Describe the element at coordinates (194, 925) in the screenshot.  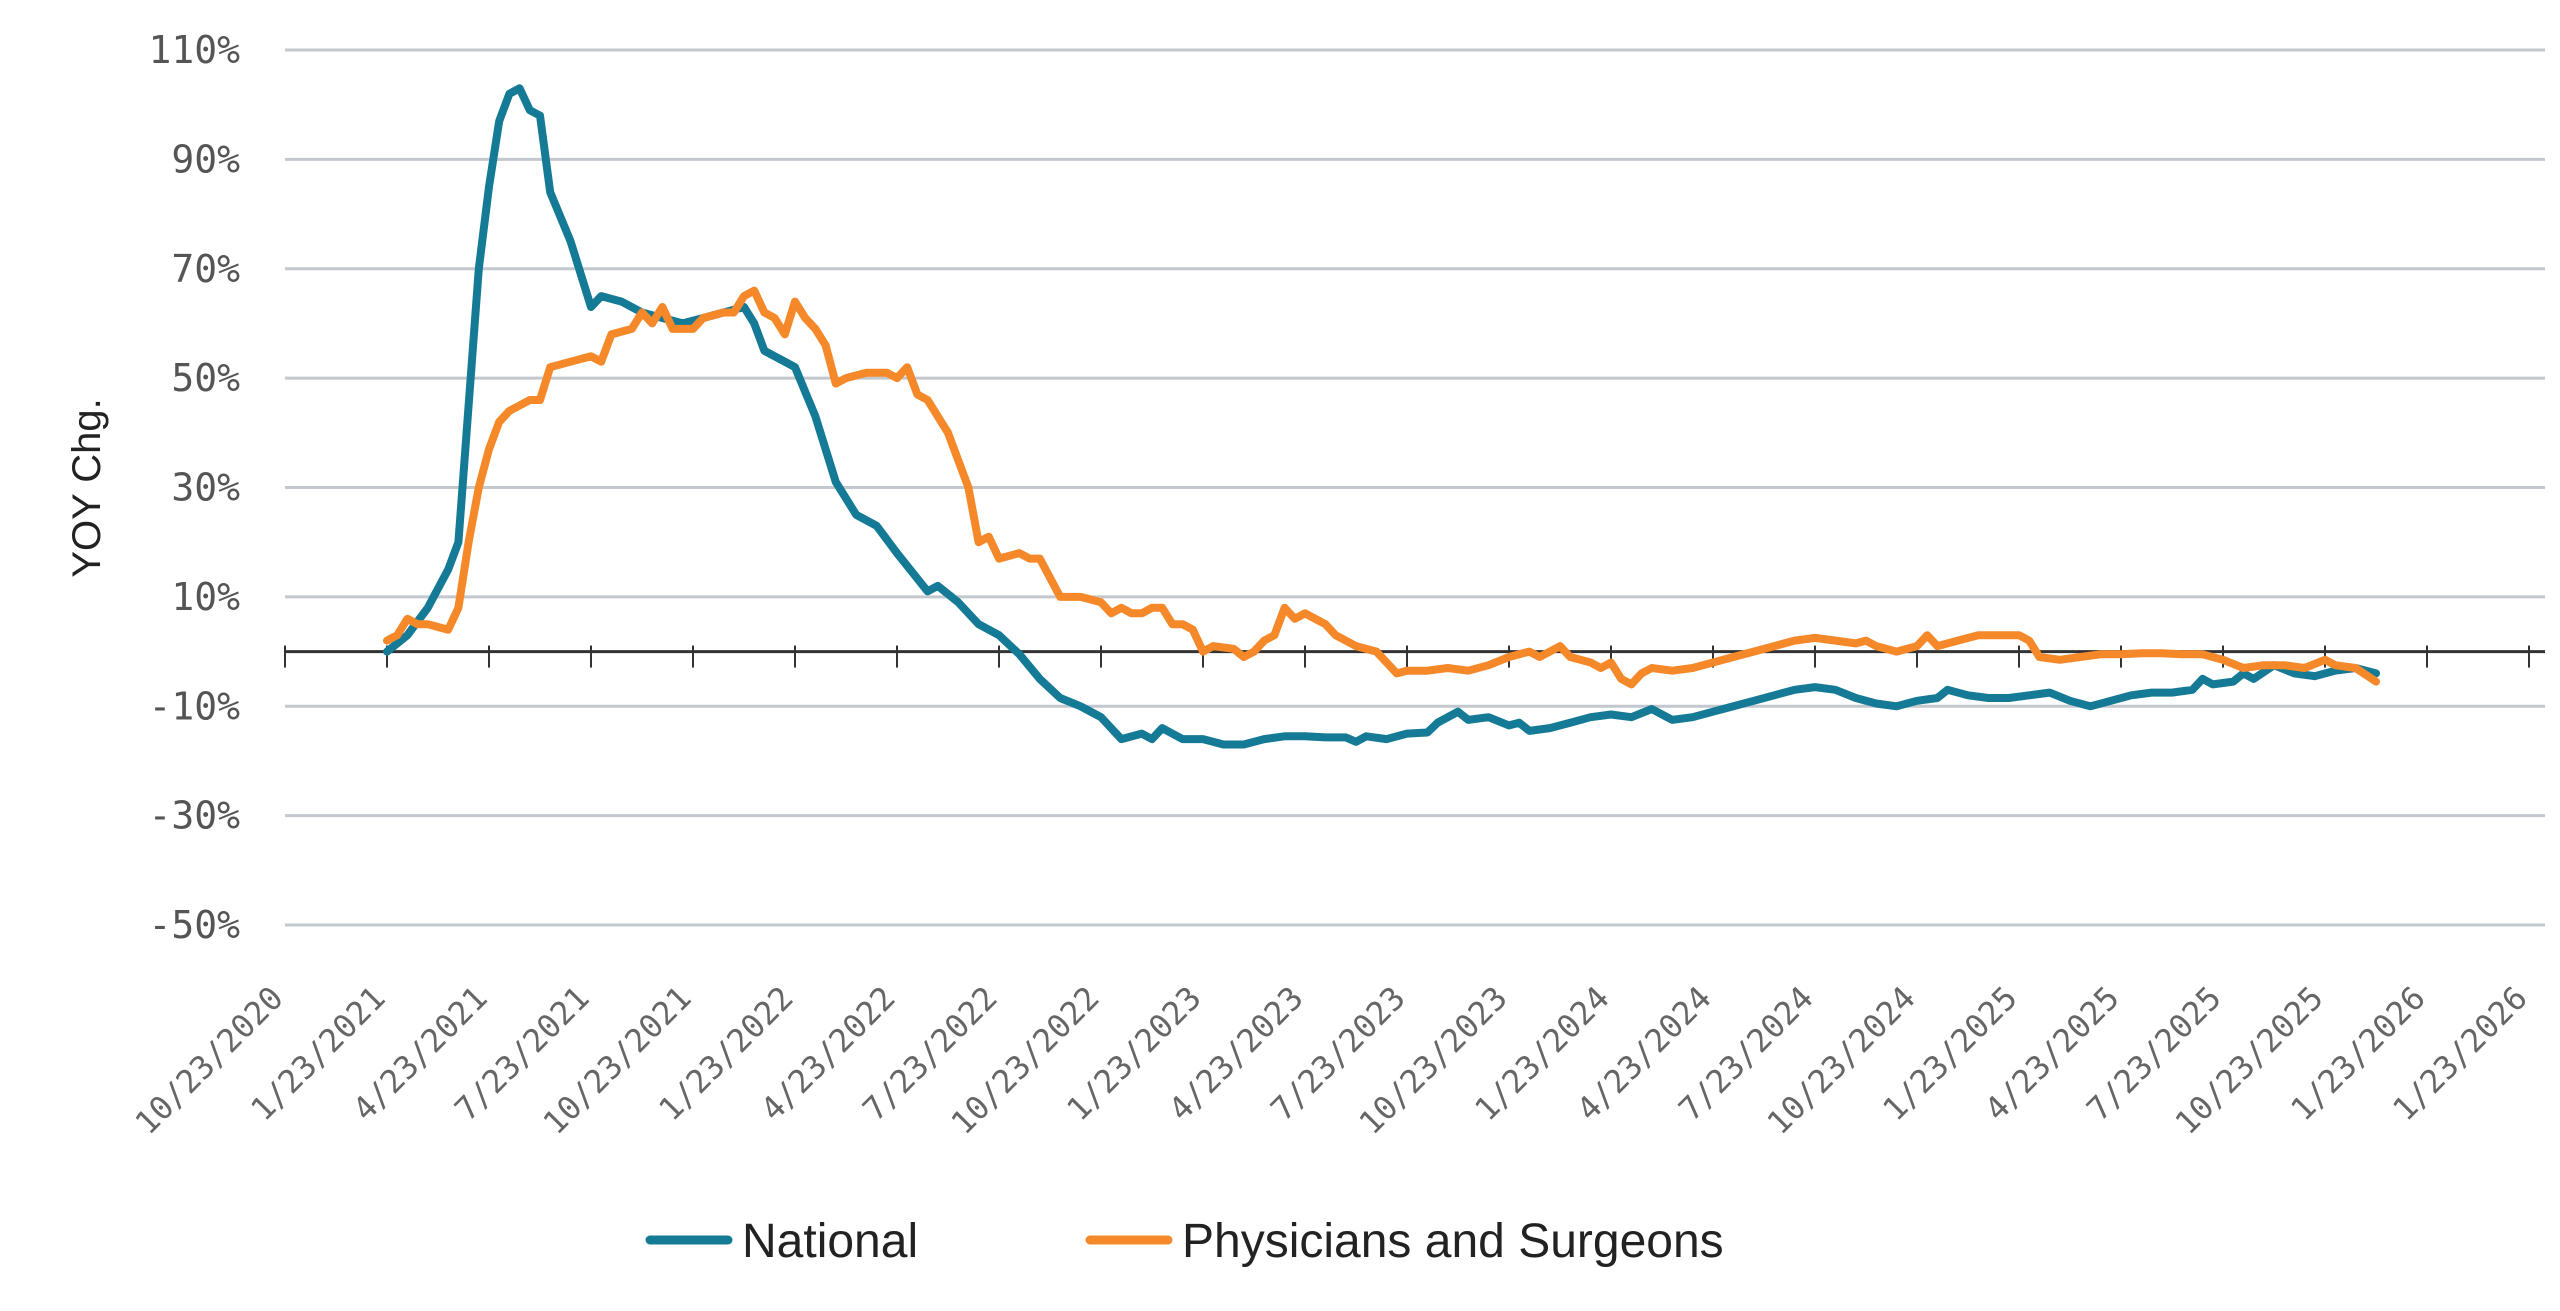
I see `y-tick-label: -50%` at that location.